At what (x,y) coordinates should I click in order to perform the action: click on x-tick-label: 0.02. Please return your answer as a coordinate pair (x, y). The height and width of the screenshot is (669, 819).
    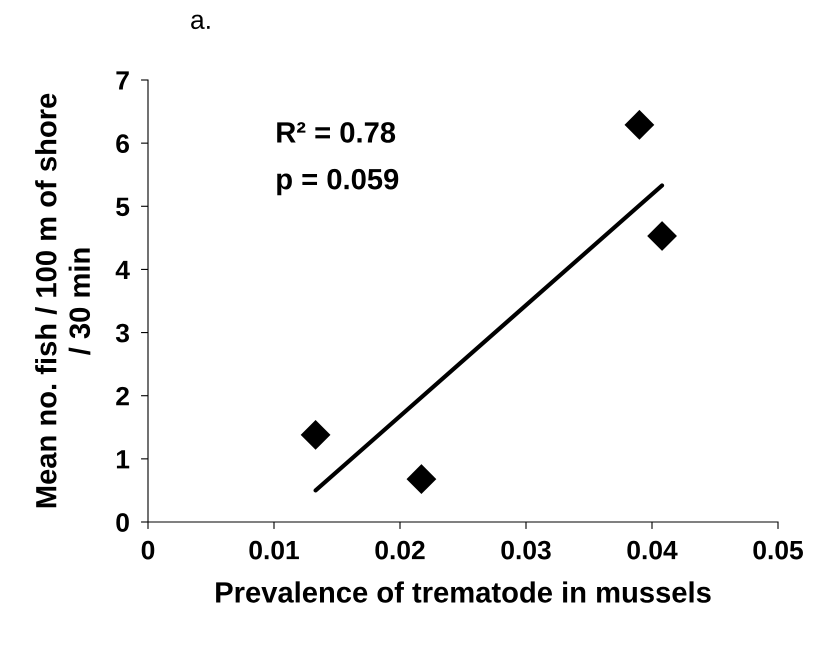
    Looking at the image, I should click on (400, 550).